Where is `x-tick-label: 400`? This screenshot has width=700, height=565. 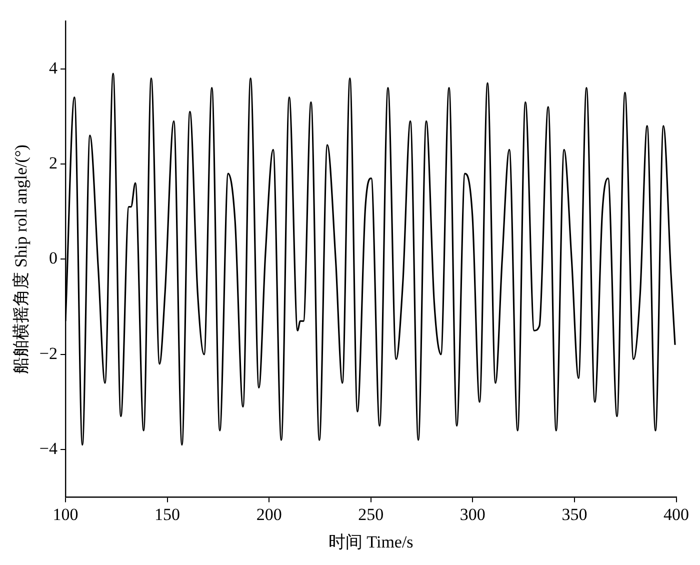 x-tick-label: 400 is located at coordinates (676, 514).